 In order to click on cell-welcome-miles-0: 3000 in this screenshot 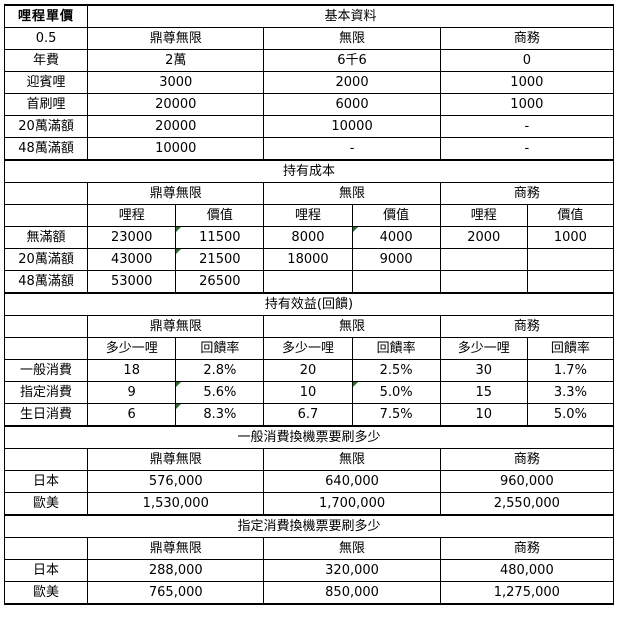, I will do `click(176, 82)`.